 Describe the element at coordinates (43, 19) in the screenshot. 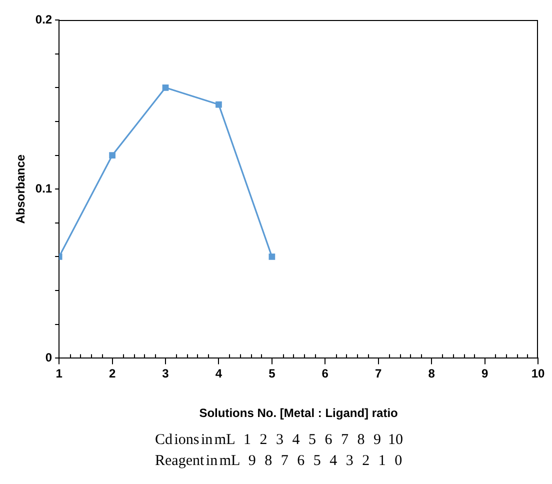

I see `y-tick-label: 0.2` at that location.